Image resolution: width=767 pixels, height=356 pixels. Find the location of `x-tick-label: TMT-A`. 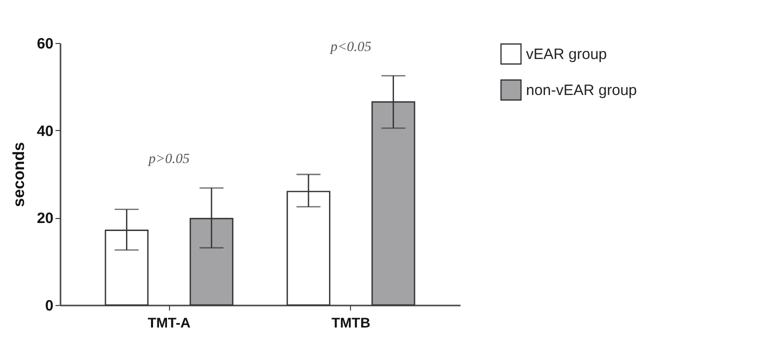

x-tick-label: TMT-A is located at coordinates (169, 322).